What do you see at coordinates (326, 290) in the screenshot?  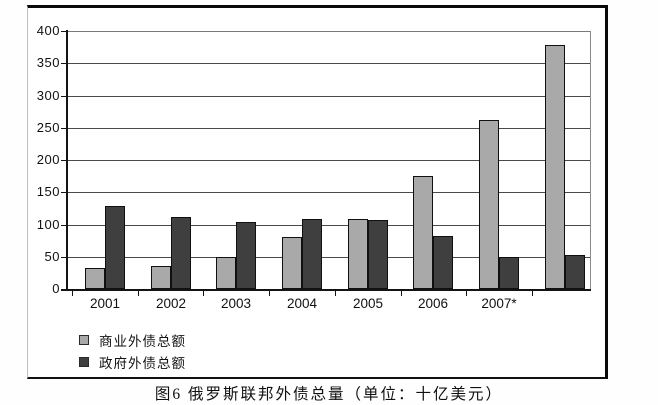 I see `x-axis-line` at bounding box center [326, 290].